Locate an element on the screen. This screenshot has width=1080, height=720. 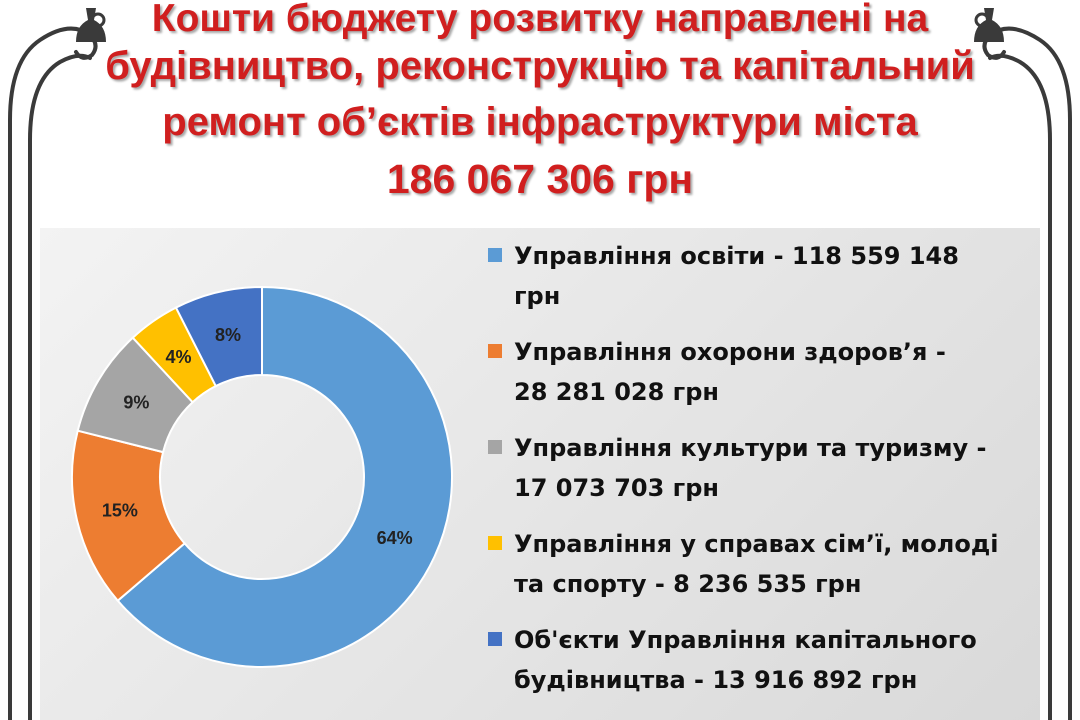
legend-label-line: грн is located at coordinates (537, 296).